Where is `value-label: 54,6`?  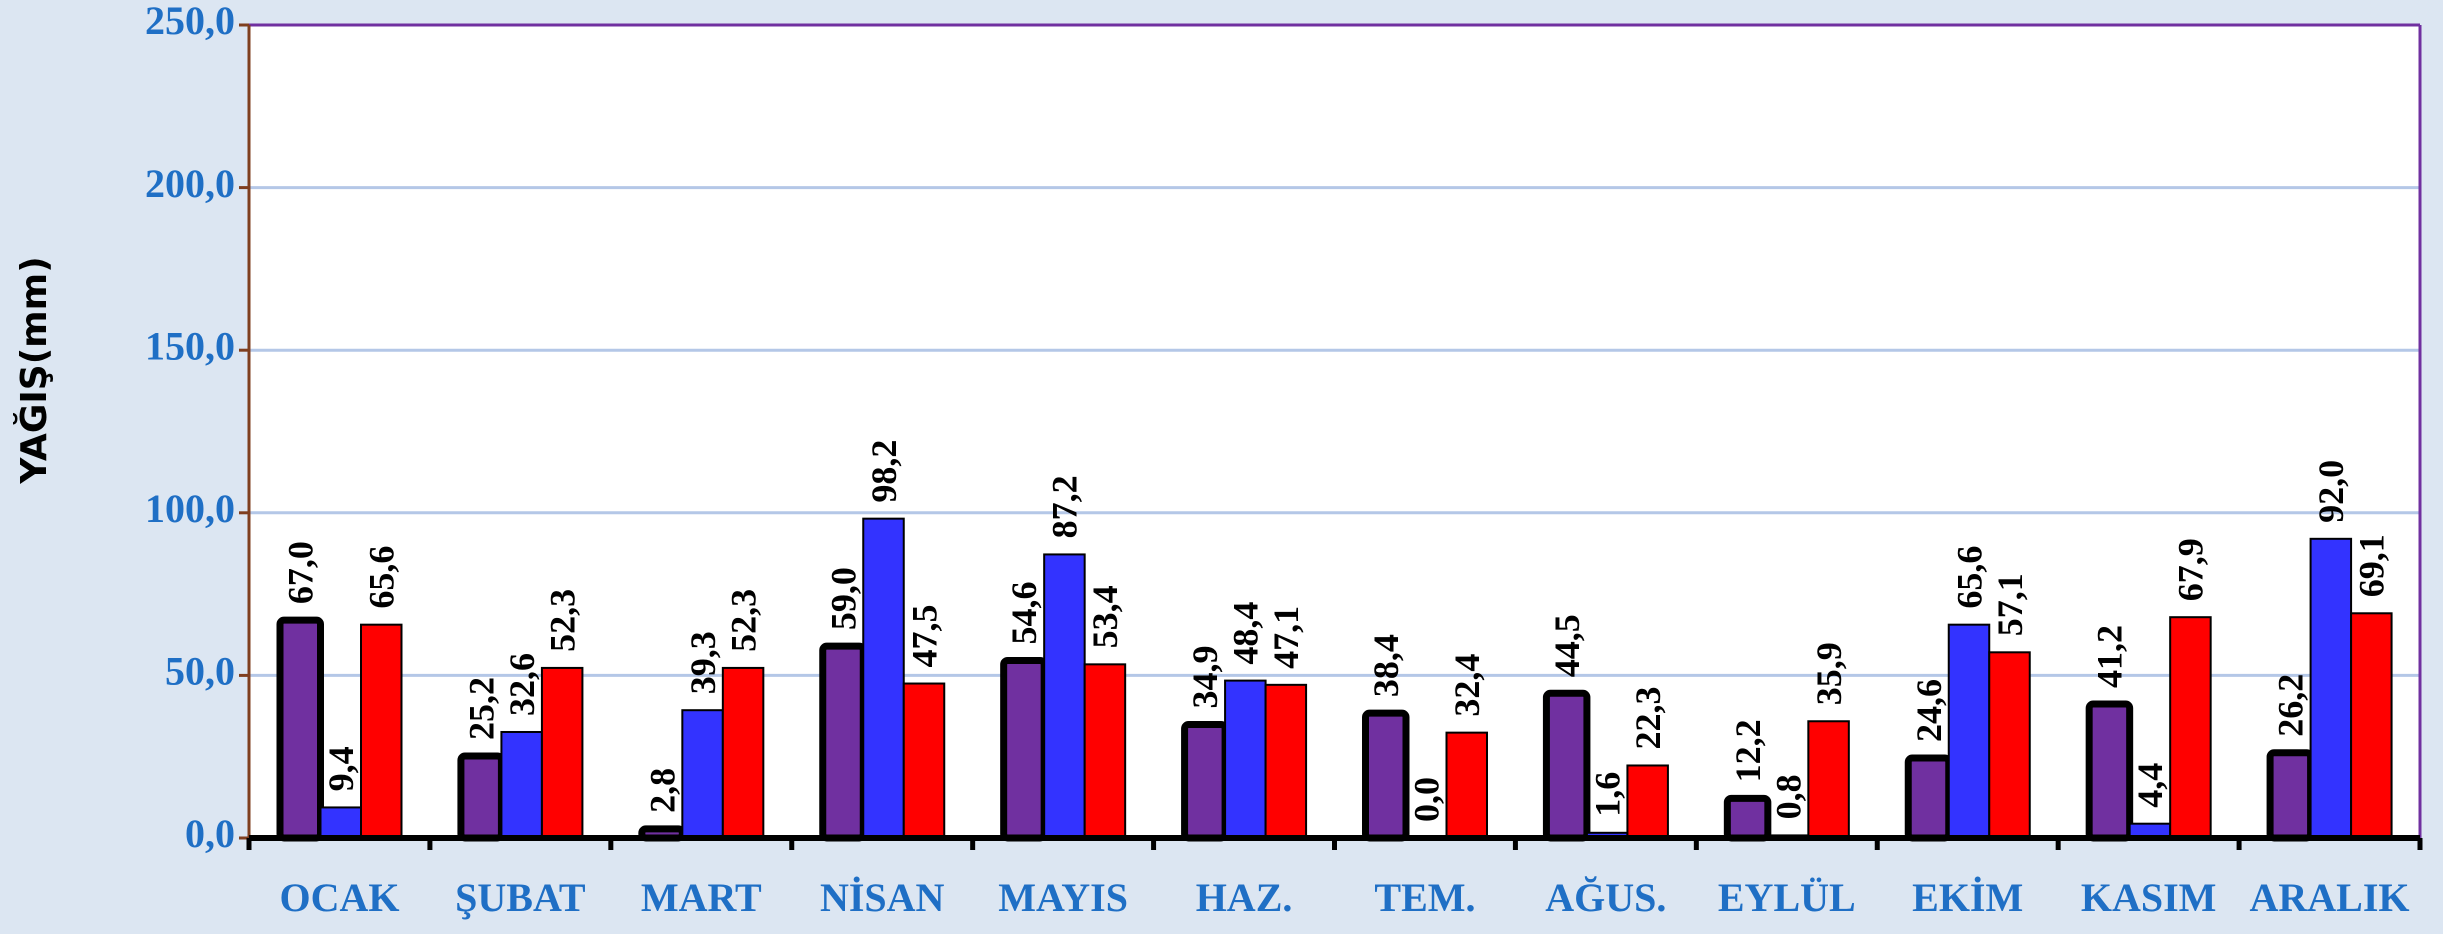
value-label: 54,6 is located at coordinates (1024, 612).